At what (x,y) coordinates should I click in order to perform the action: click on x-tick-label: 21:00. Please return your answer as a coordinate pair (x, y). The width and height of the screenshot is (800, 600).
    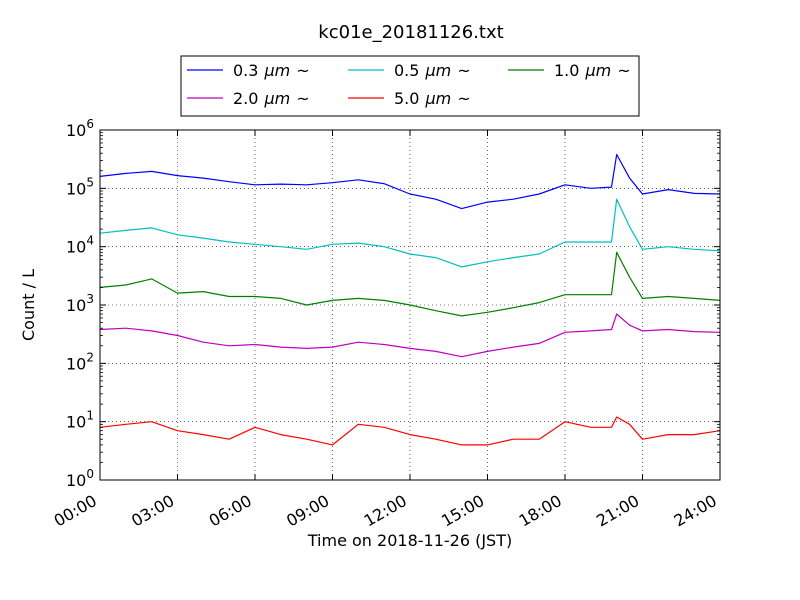
    Looking at the image, I should click on (617, 511).